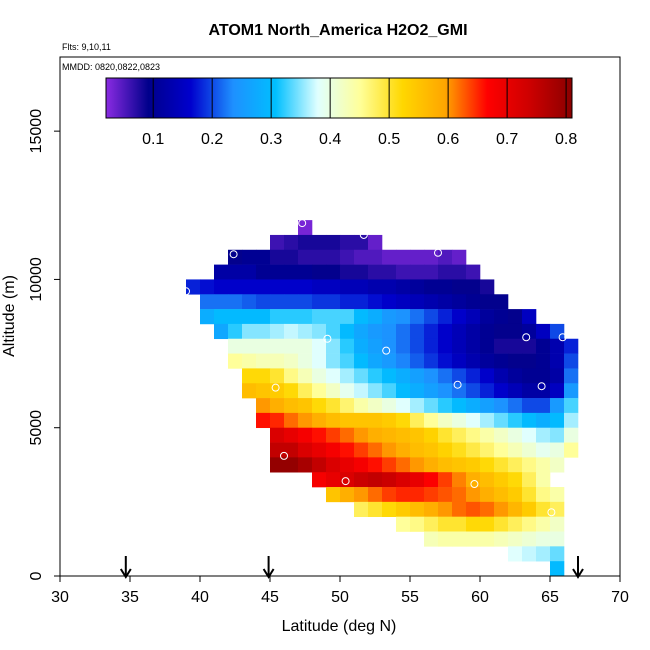  I want to click on colorbar-ticks: 0.1 0.2 0.3 0.4 0.5 0.6 0.7 0.8, so click(359, 113).